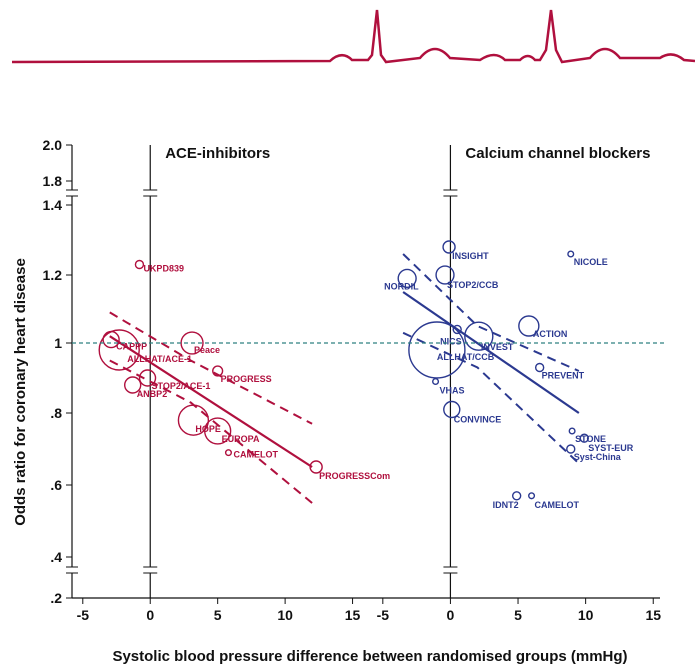  What do you see at coordinates (497, 347) in the screenshot?
I see `study-label: INVEST` at bounding box center [497, 347].